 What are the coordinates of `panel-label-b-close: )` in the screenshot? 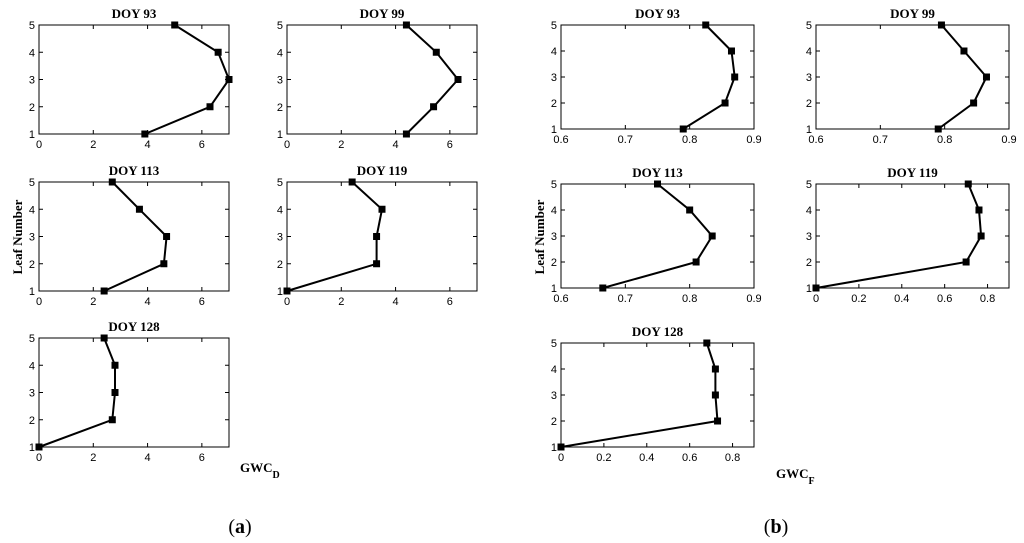 It's located at (785, 527).